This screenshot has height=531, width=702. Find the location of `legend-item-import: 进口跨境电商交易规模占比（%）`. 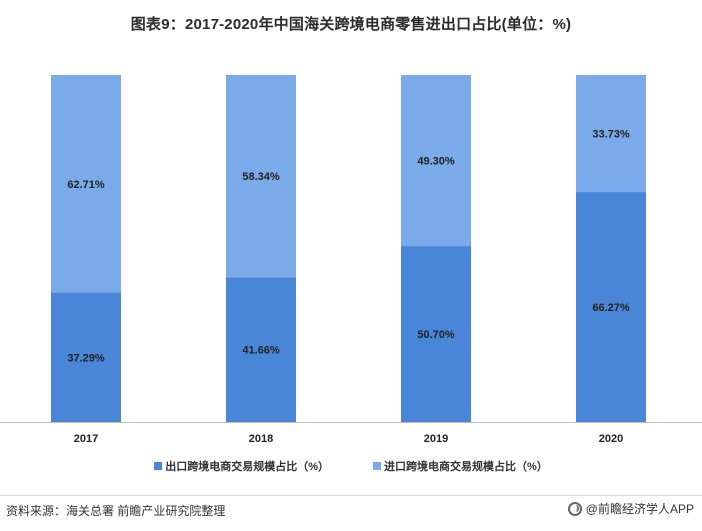

legend-item-import: 进口跨境电商交易规模占比（%） is located at coordinates (460, 466).